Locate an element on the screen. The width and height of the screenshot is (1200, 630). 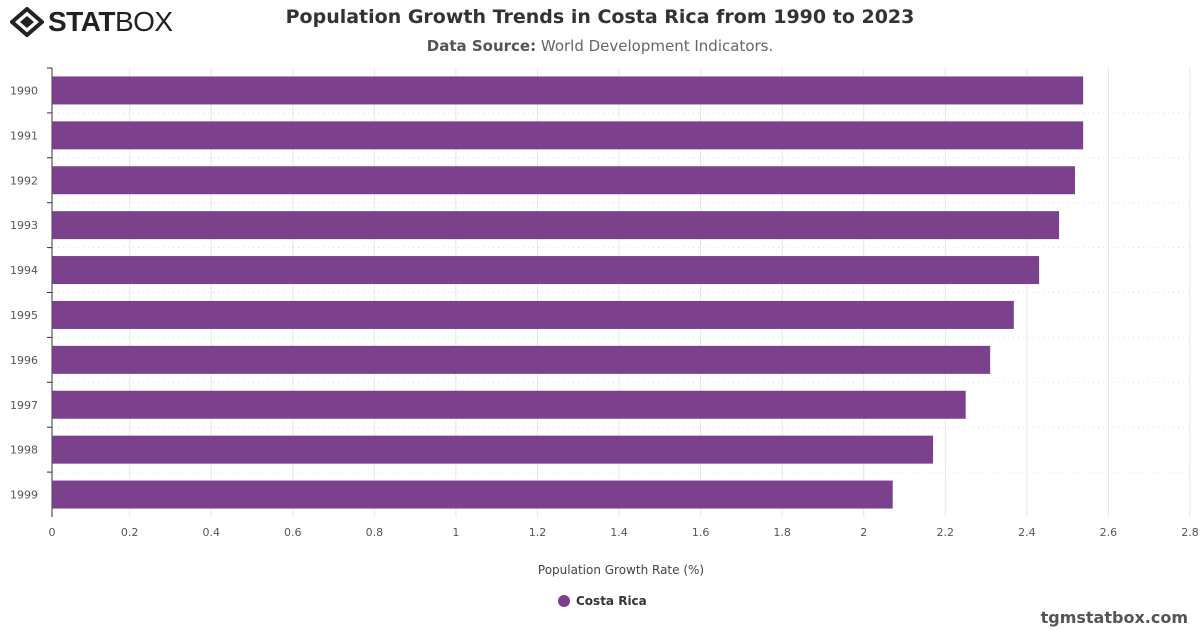
legend-label: Costa Rica is located at coordinates (611, 601).